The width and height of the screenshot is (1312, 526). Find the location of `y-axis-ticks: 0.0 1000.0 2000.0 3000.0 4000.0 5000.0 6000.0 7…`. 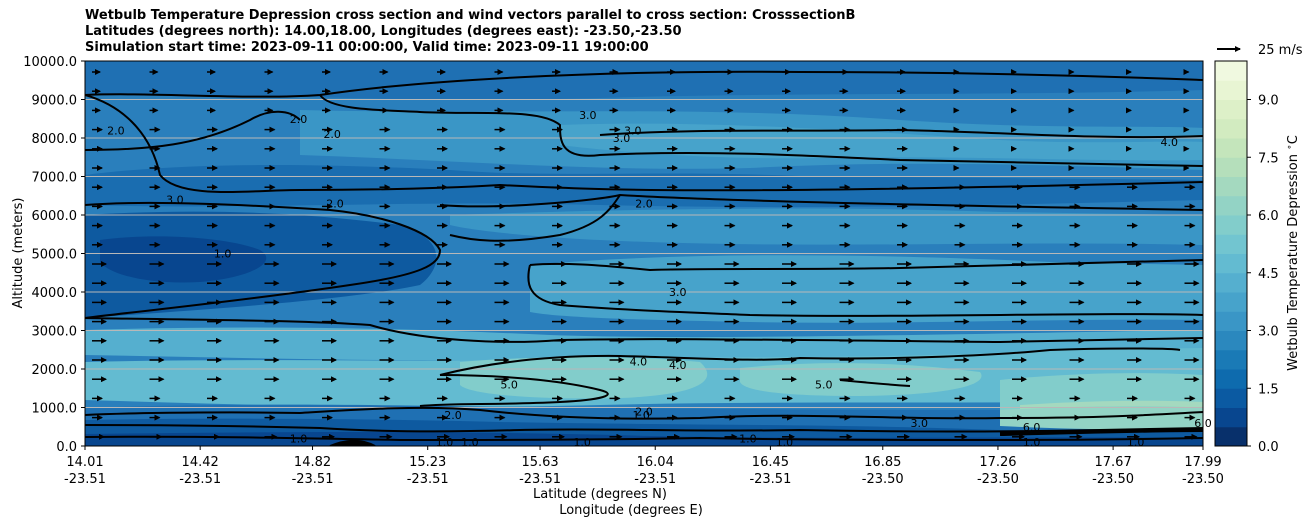

y-axis-ticks: 0.0 1000.0 2000.0 3000.0 4000.0 5000.0 6000.0 7… is located at coordinates (54, 255).